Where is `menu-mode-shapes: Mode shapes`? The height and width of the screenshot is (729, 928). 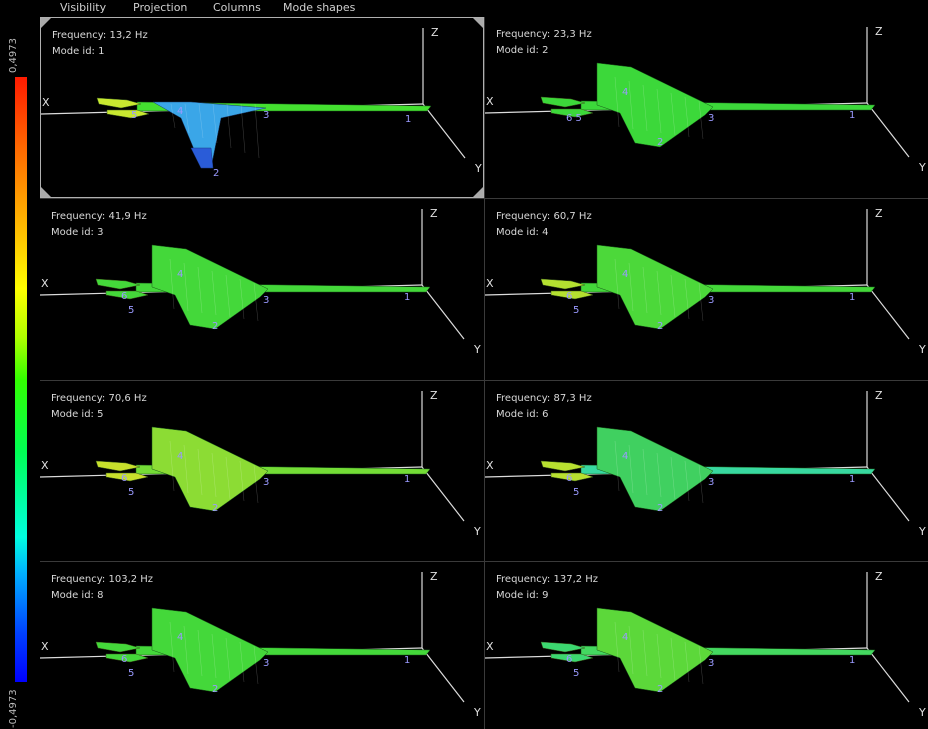
menu-mode-shapes: Mode shapes is located at coordinates (319, 7).